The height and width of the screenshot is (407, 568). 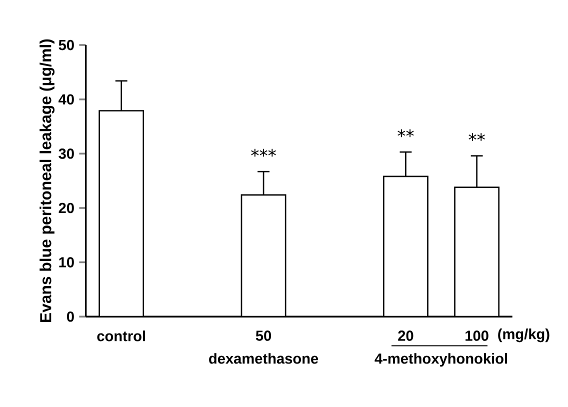 What do you see at coordinates (121, 336) in the screenshot?
I see `x-tick-label: control` at bounding box center [121, 336].